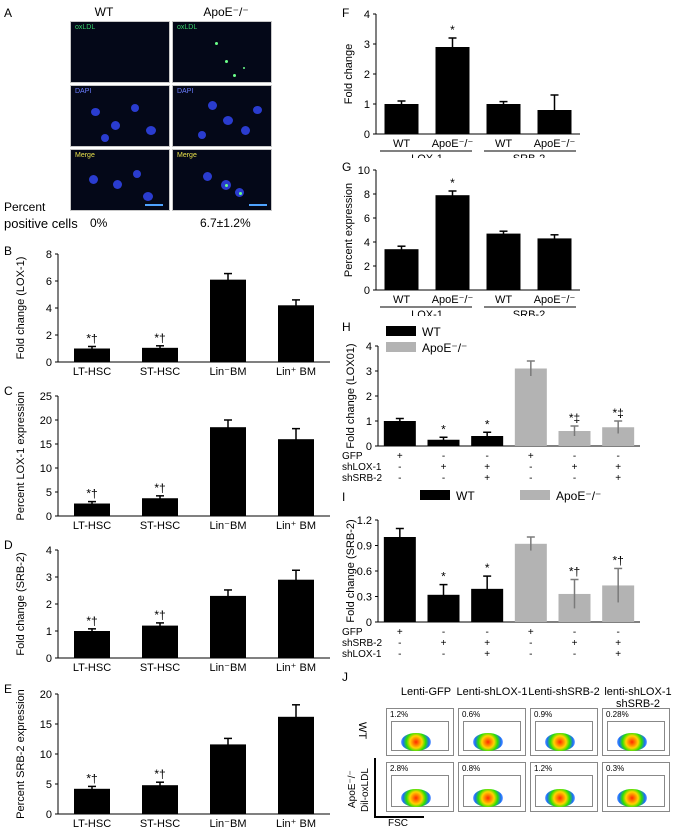 This screenshot has width=683, height=833. I want to click on legend-swatch-apoe, so click(535, 495).